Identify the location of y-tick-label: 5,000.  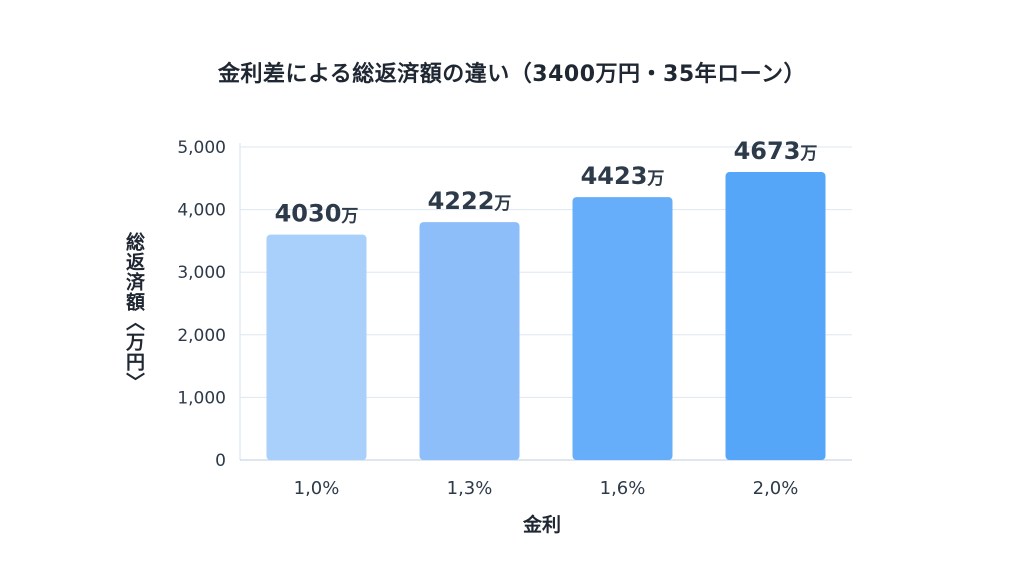
(201, 148).